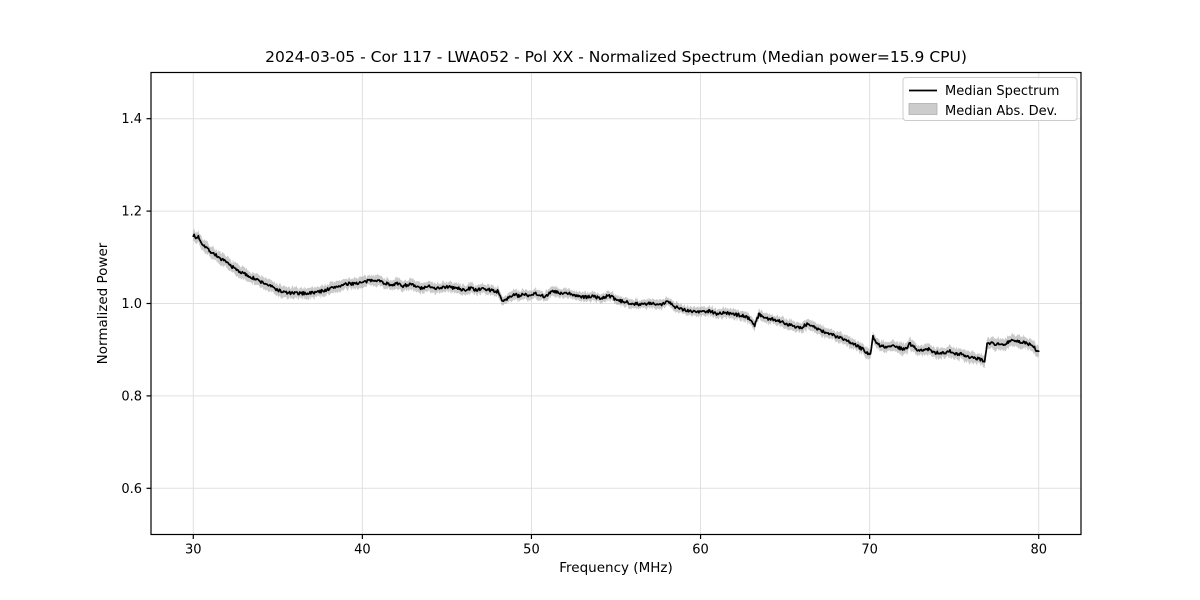 The width and height of the screenshot is (1200, 600). Describe the element at coordinates (1001, 111) in the screenshot. I see `legend-label-mad: Median Abs. Dev.` at that location.